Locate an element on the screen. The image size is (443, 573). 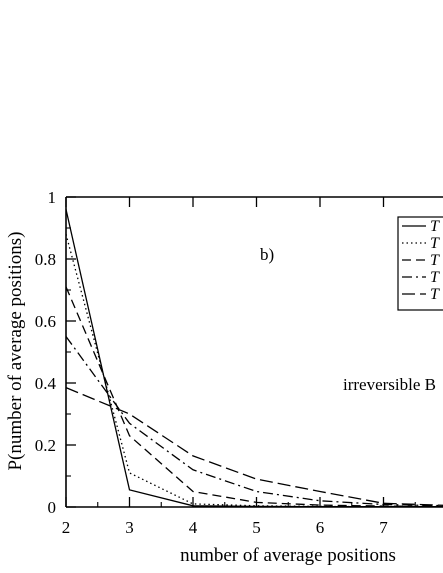
x-tick-label: 4 is located at coordinates (193, 527).